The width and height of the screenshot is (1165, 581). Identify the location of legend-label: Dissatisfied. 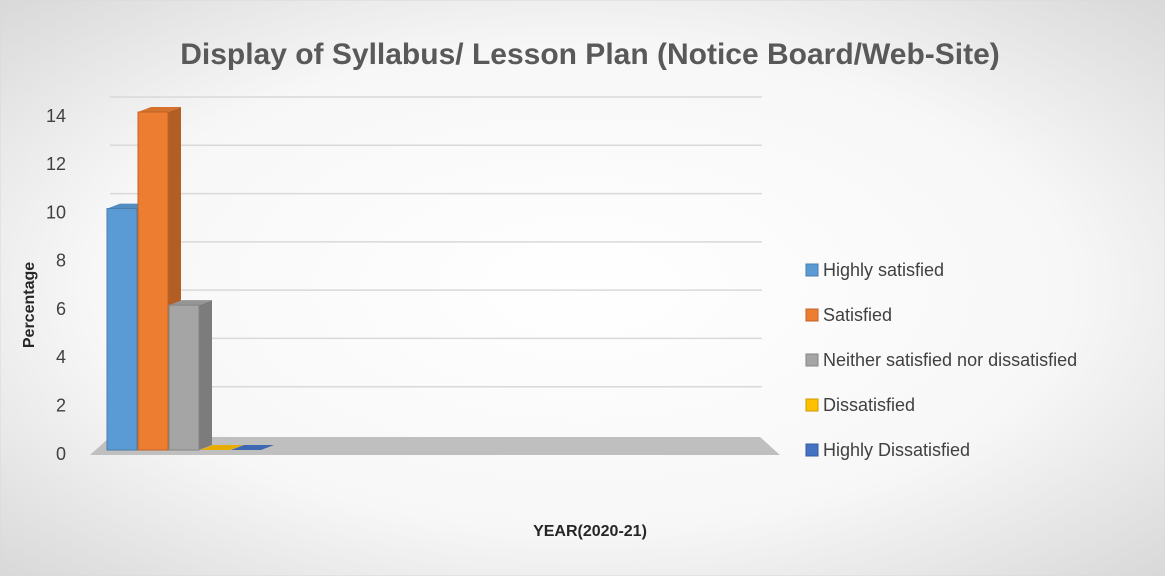
(869, 405).